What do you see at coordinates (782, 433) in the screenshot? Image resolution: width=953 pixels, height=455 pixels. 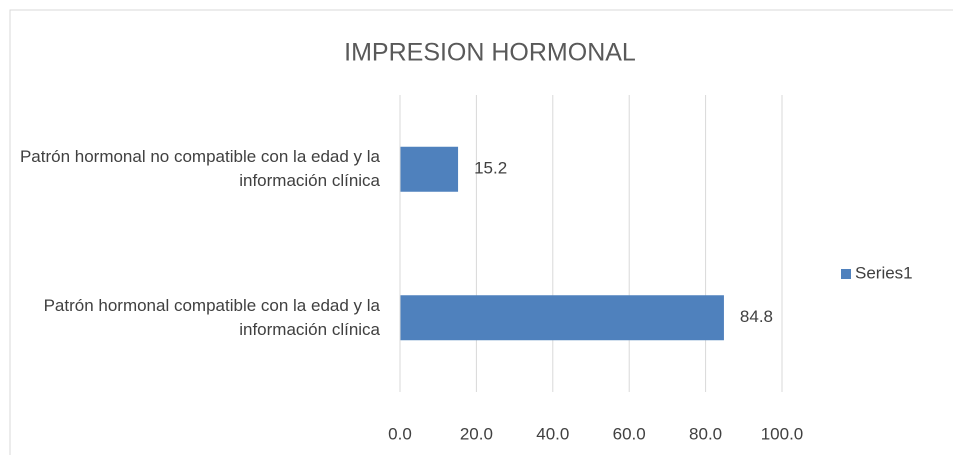 I see `x-tick-label: 100.0` at bounding box center [782, 433].